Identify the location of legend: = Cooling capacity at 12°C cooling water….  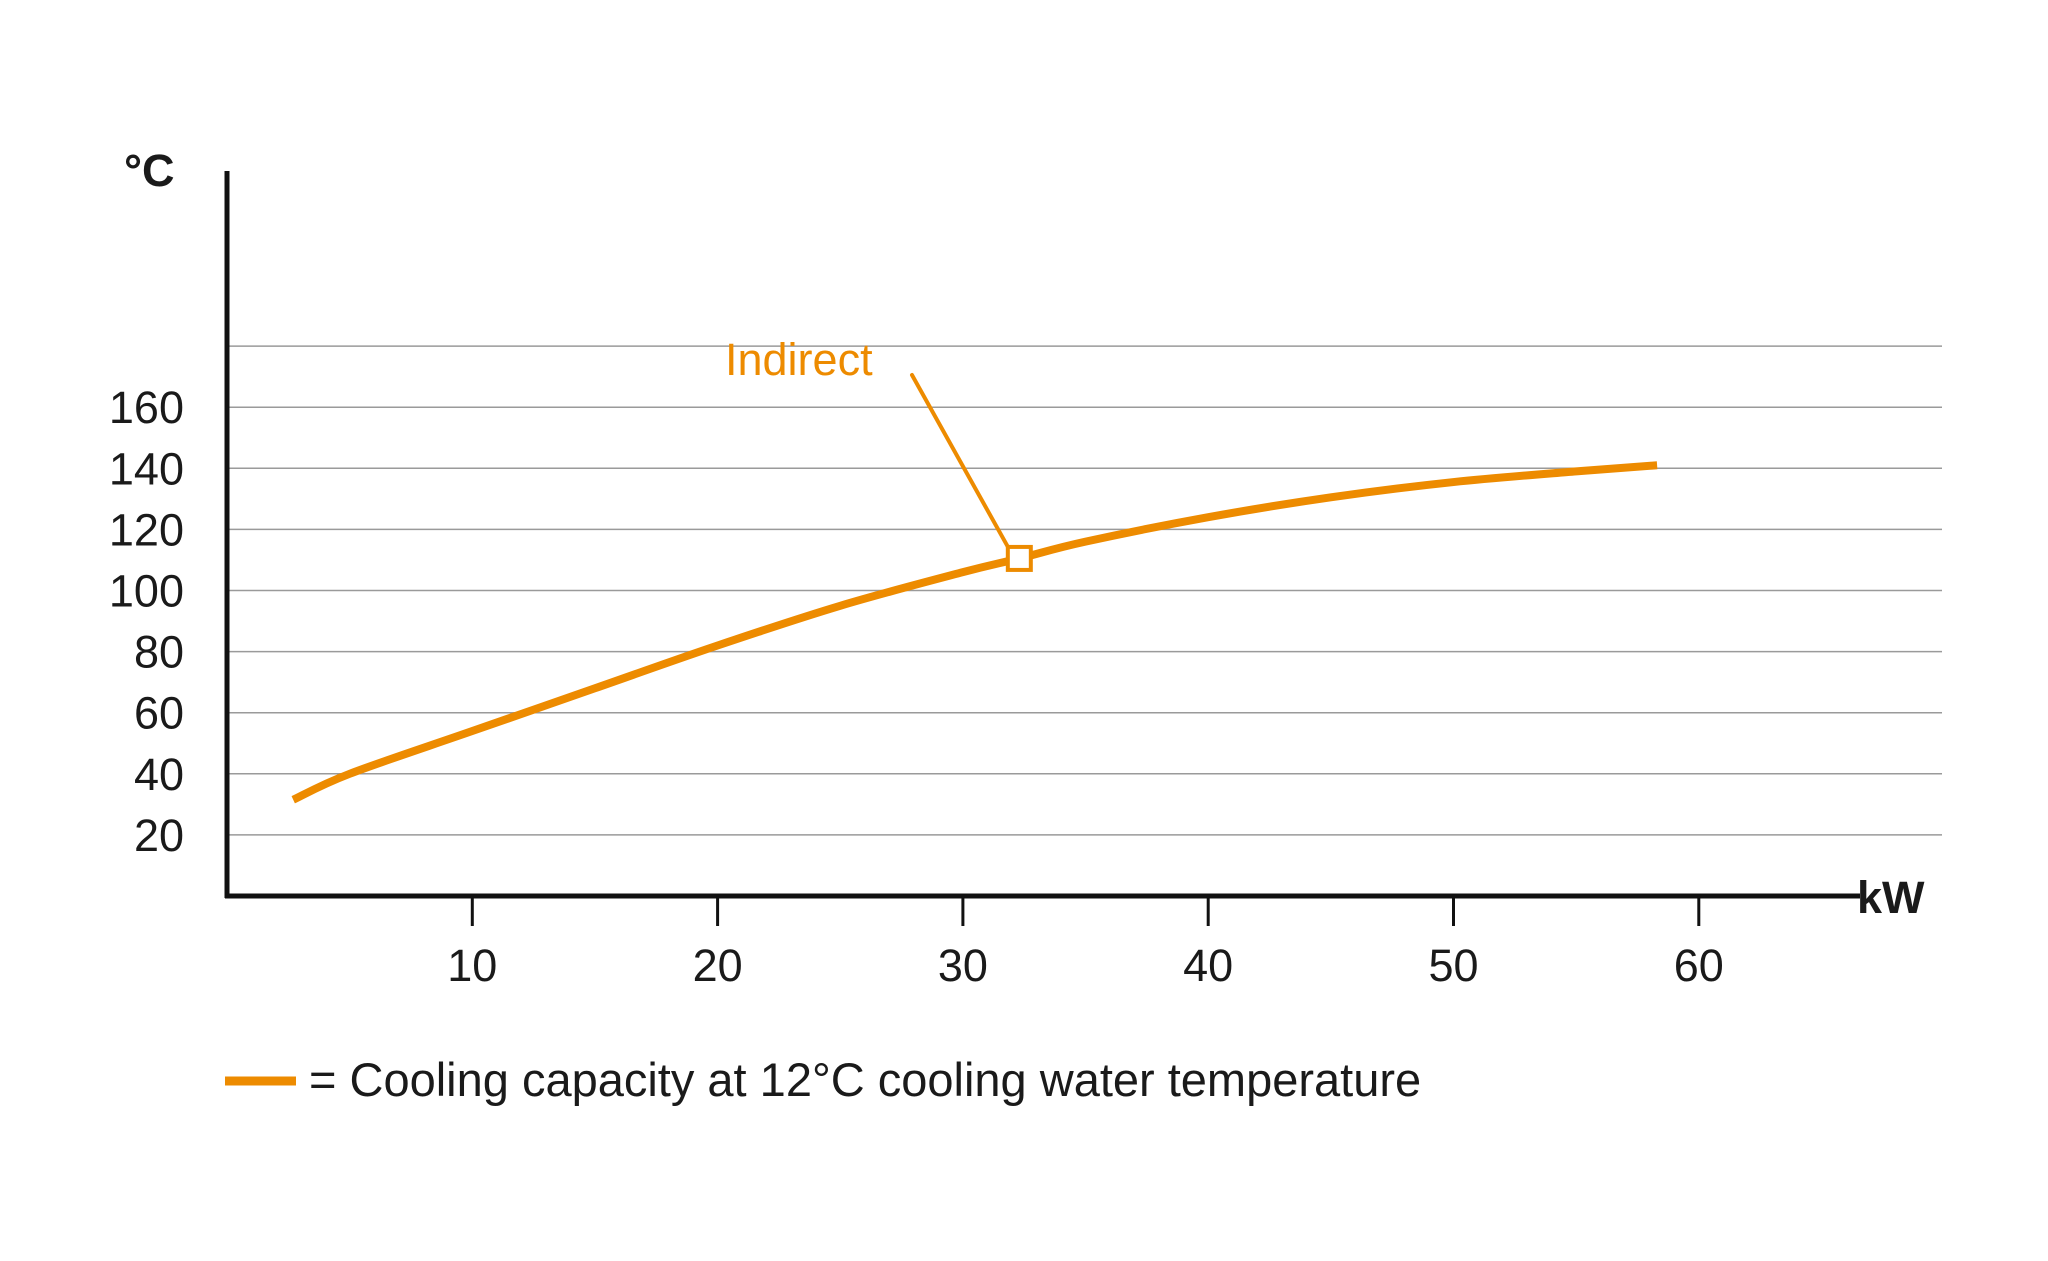
(823, 1079).